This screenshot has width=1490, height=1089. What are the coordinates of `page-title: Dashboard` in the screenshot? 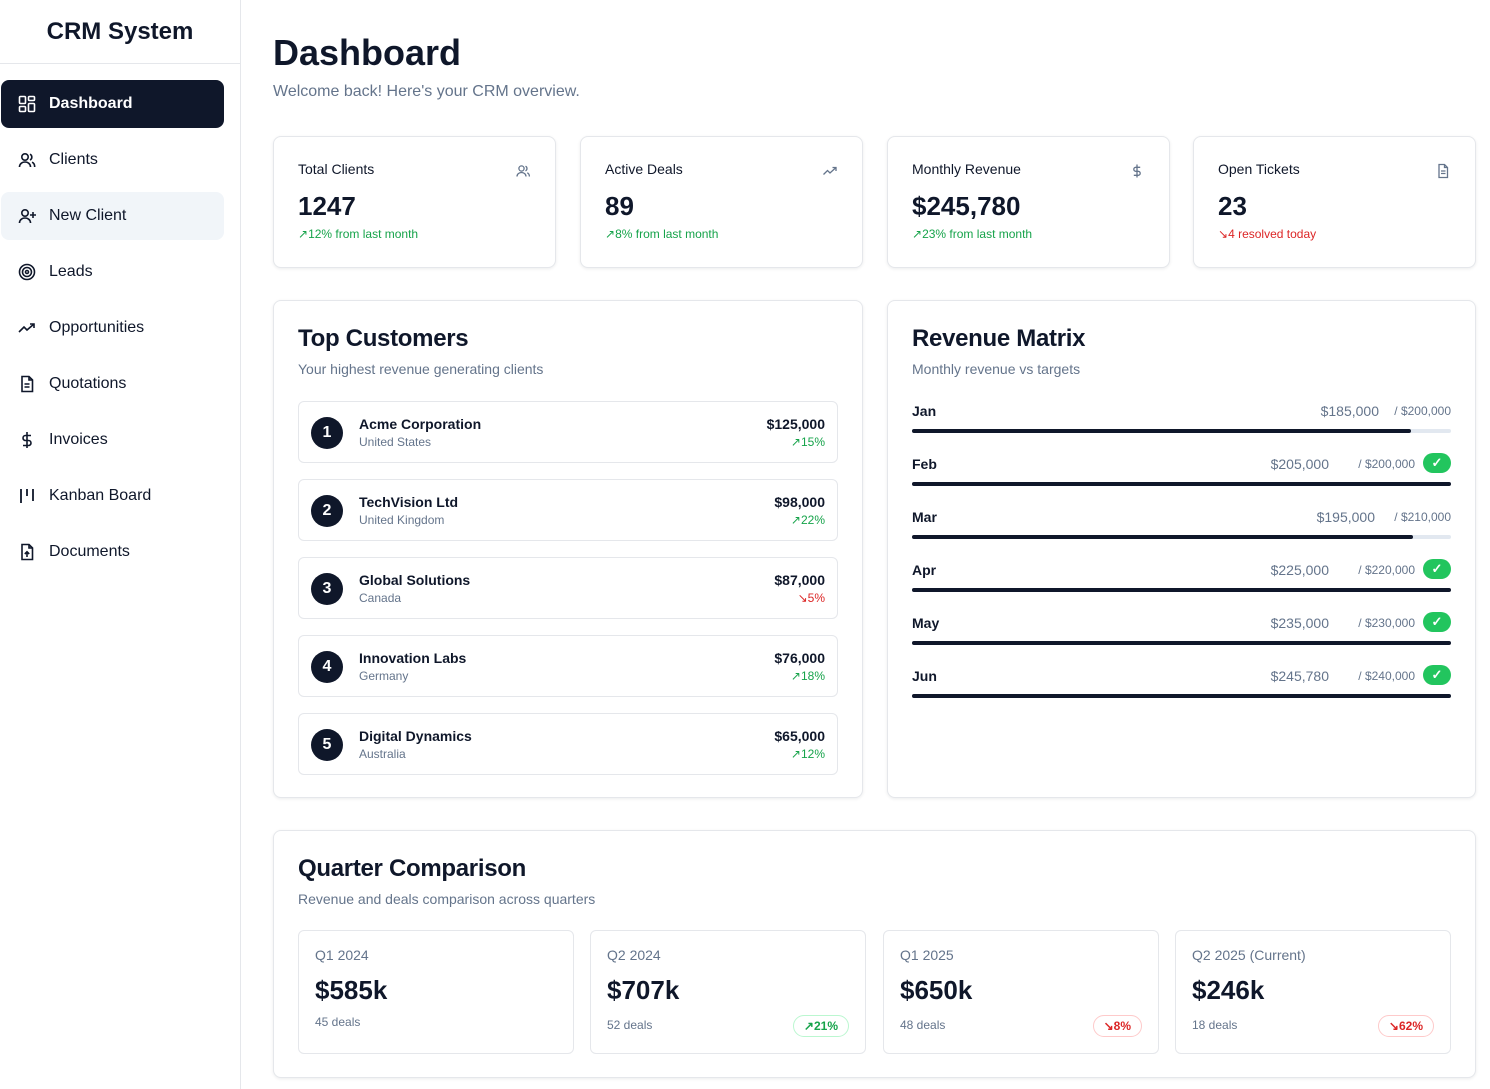 It's located at (367, 52).